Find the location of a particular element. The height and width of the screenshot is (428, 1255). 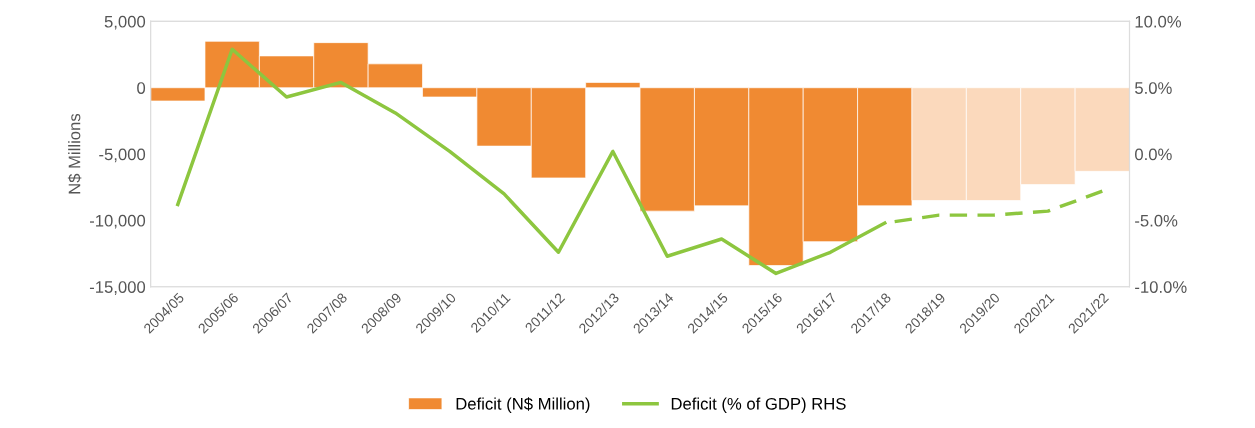

y-tick-label: -15,000 is located at coordinates (117, 288).